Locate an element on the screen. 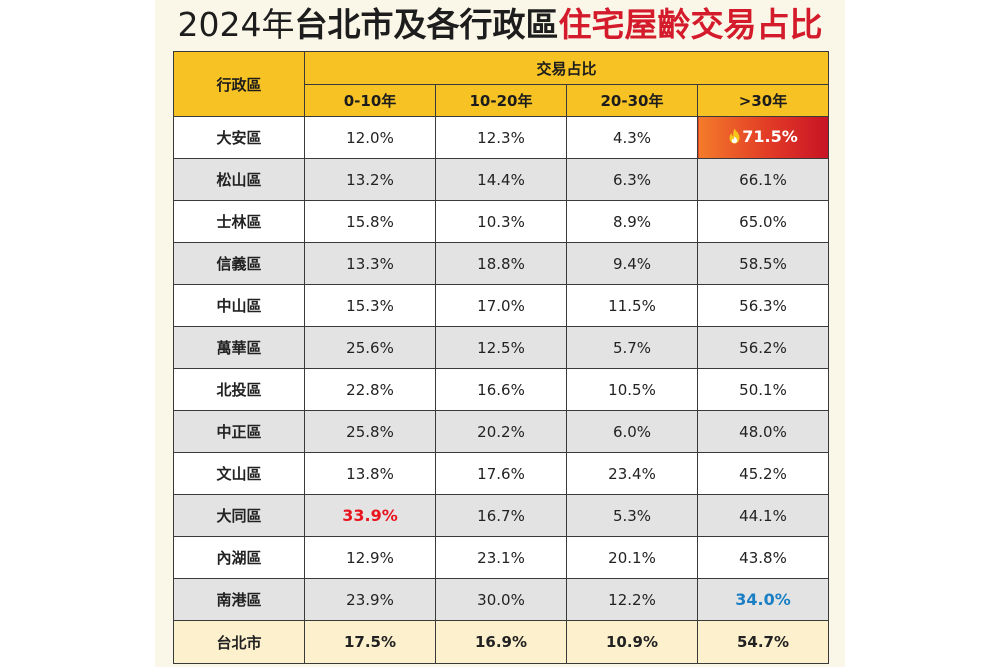 The height and width of the screenshot is (667, 1000). table-row: 北投區 22.8% 16.6% 10.5% 50.1% is located at coordinates (501, 389).